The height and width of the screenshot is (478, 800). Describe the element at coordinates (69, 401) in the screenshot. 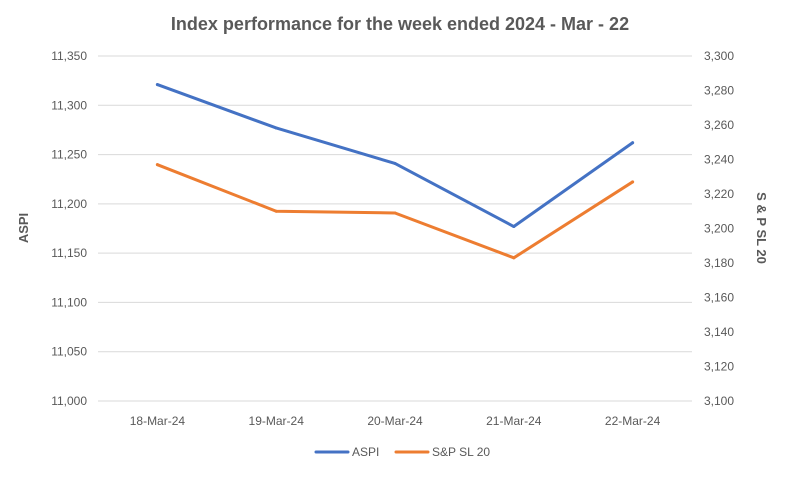

I see `left-tick-label: 11,000` at that location.